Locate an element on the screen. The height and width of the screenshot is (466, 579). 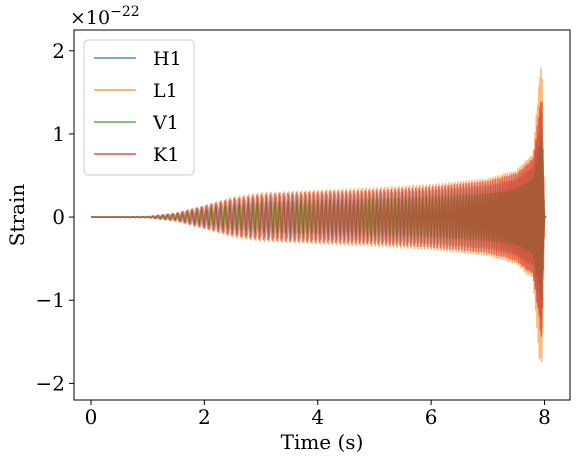
x-tick-label: 2 is located at coordinates (204, 417).